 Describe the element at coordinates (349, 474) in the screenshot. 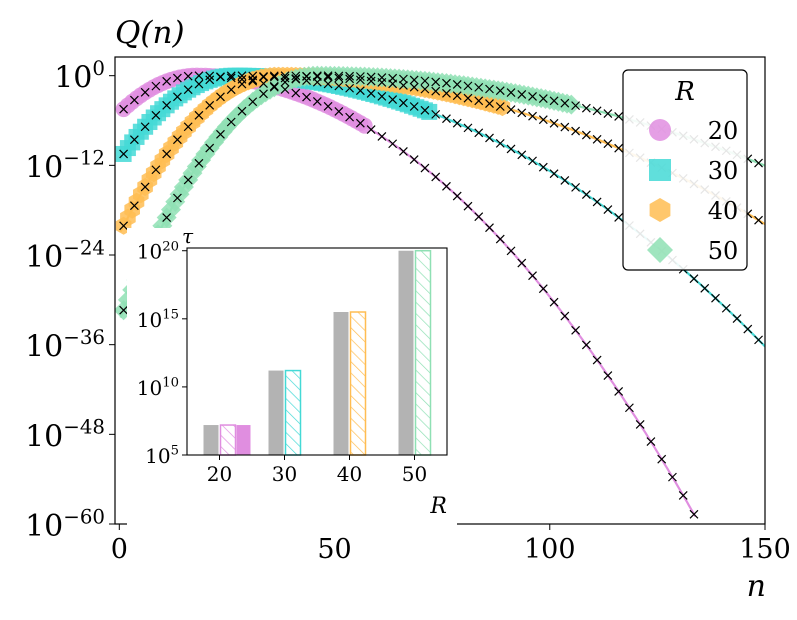

I see `inset-x-tick-label: 40` at that location.